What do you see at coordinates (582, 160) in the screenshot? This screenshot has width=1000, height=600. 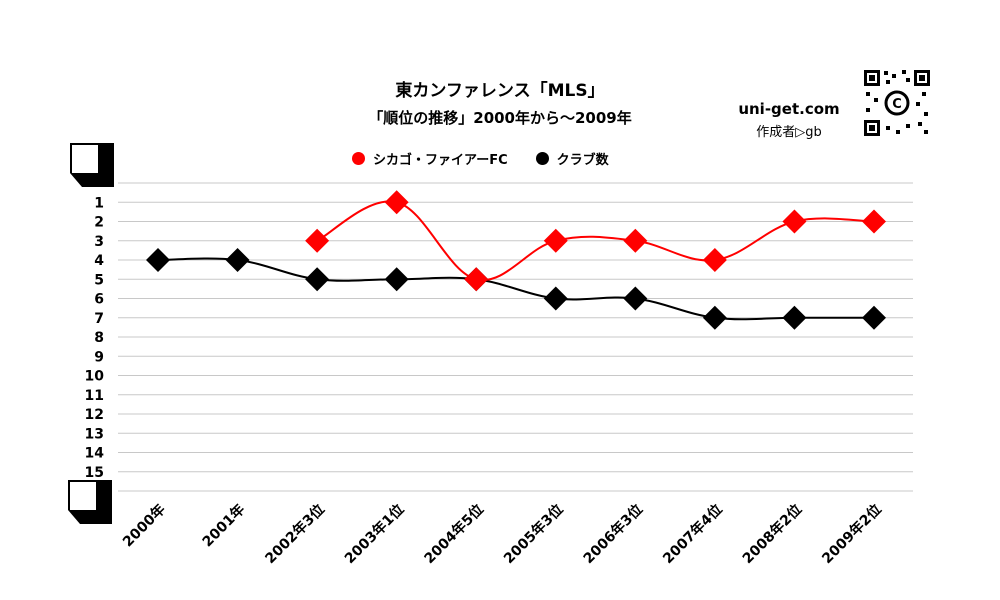 I see `legend-label-clubs: クラブ数` at bounding box center [582, 160].